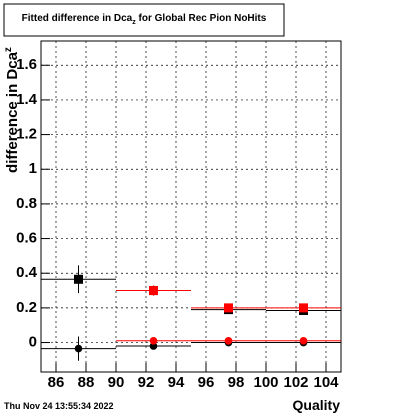 This screenshot has height=414, width=400. I want to click on title-text: for Global Rec Pion NoHits, so click(201, 18).